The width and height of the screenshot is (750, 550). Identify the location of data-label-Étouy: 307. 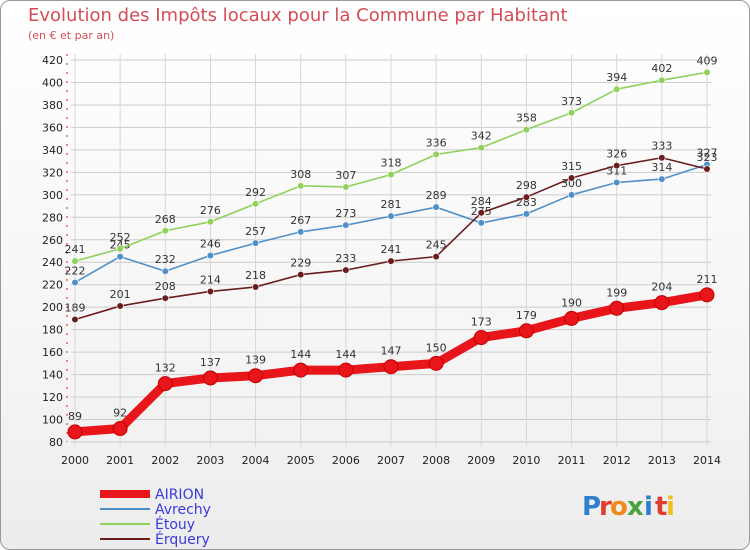
(345, 175).